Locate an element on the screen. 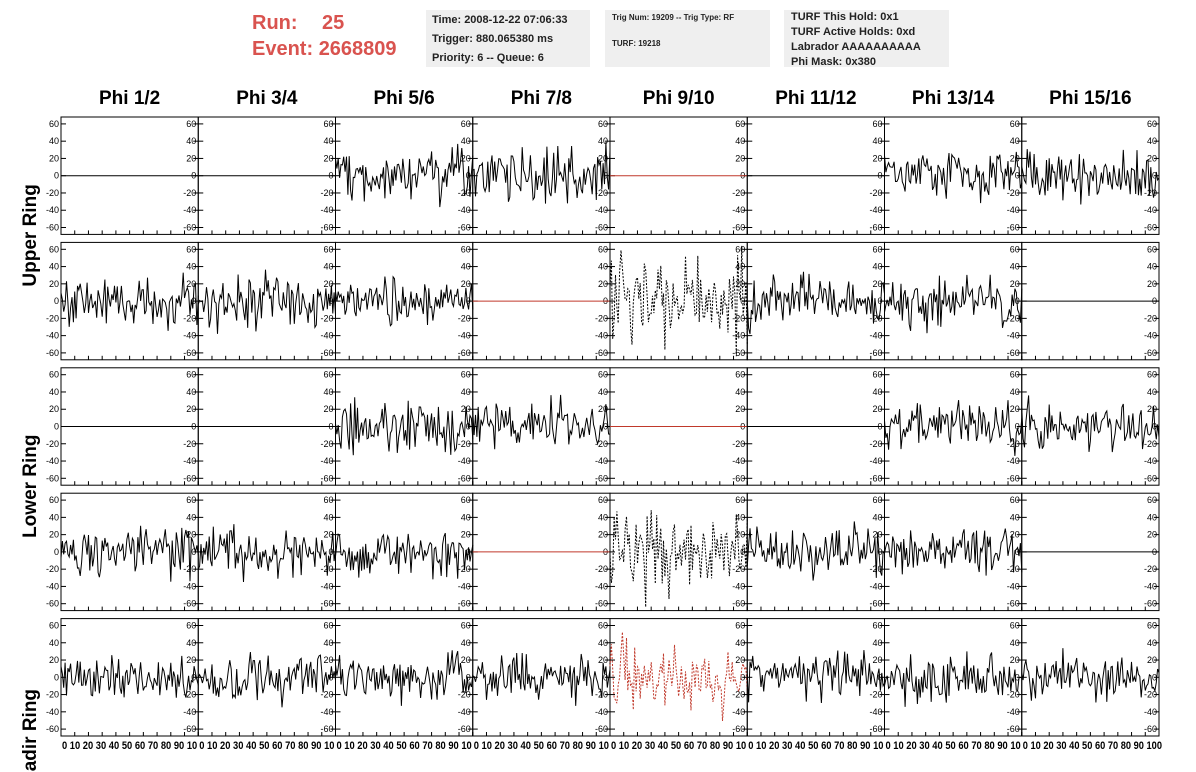  run-event-info: Run: 25 Event: 2668809 is located at coordinates (324, 36).